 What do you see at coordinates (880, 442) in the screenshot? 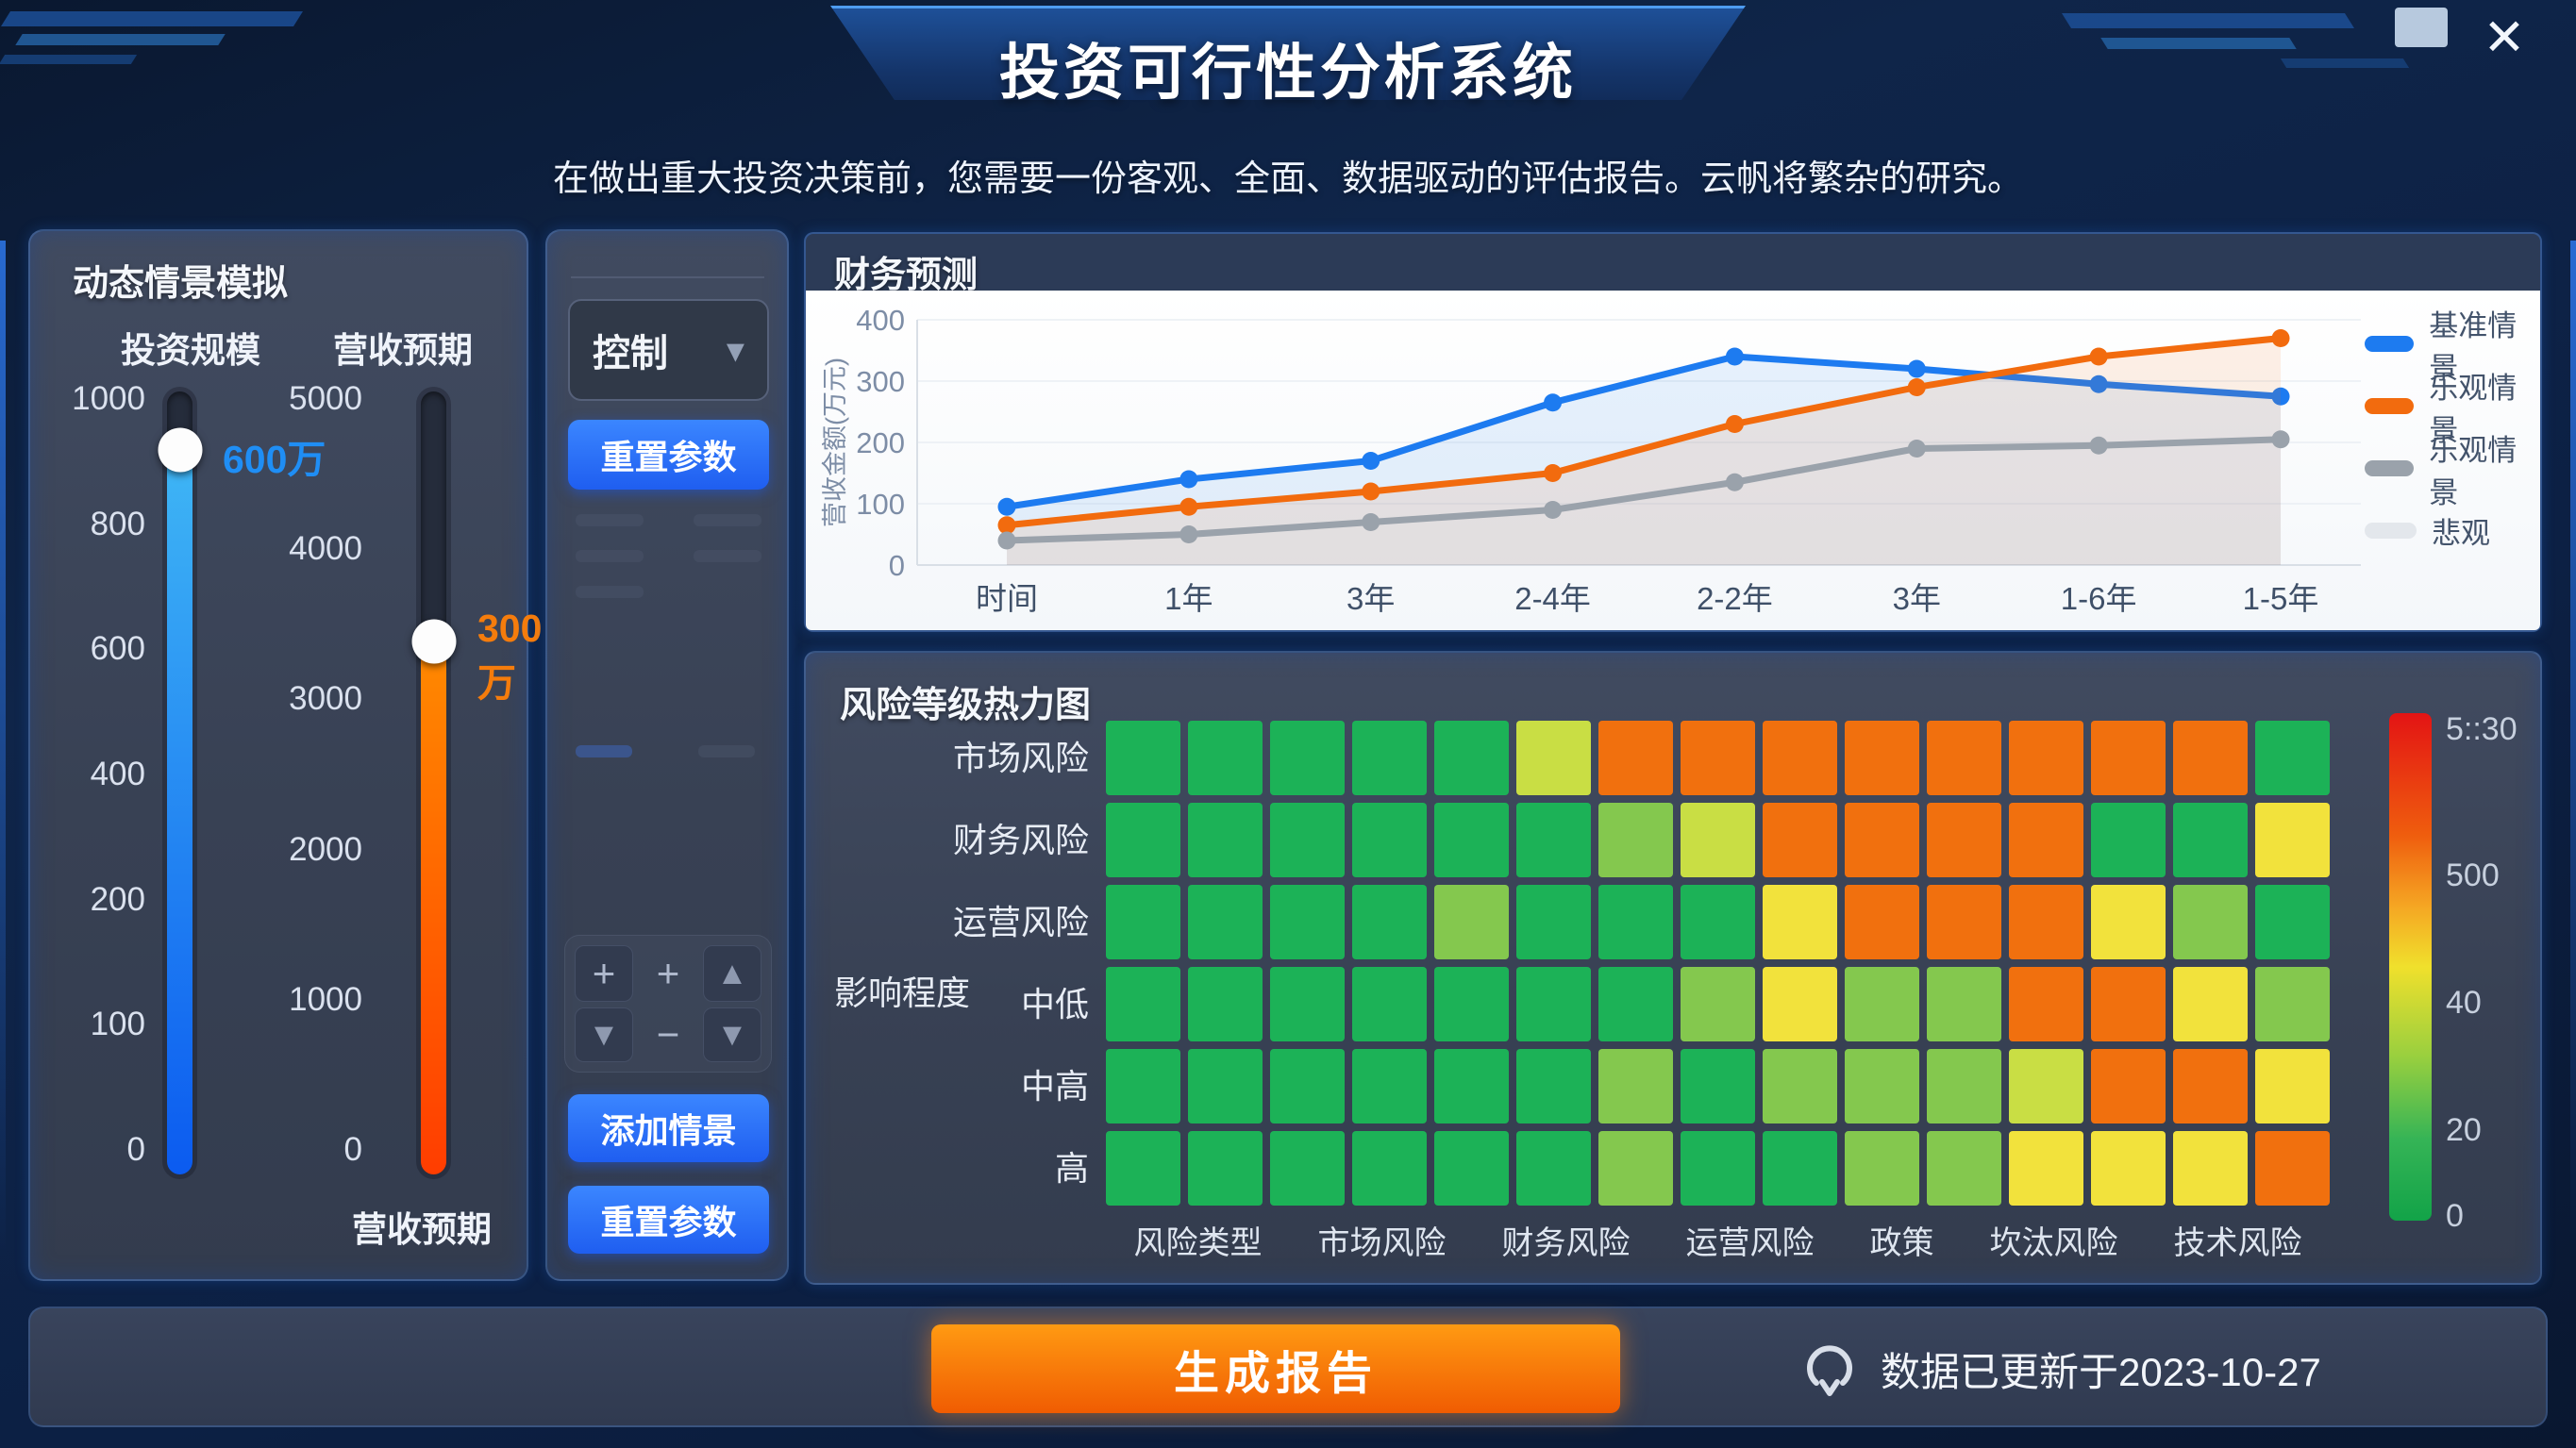
I see `svg-text: 200` at bounding box center [880, 442].